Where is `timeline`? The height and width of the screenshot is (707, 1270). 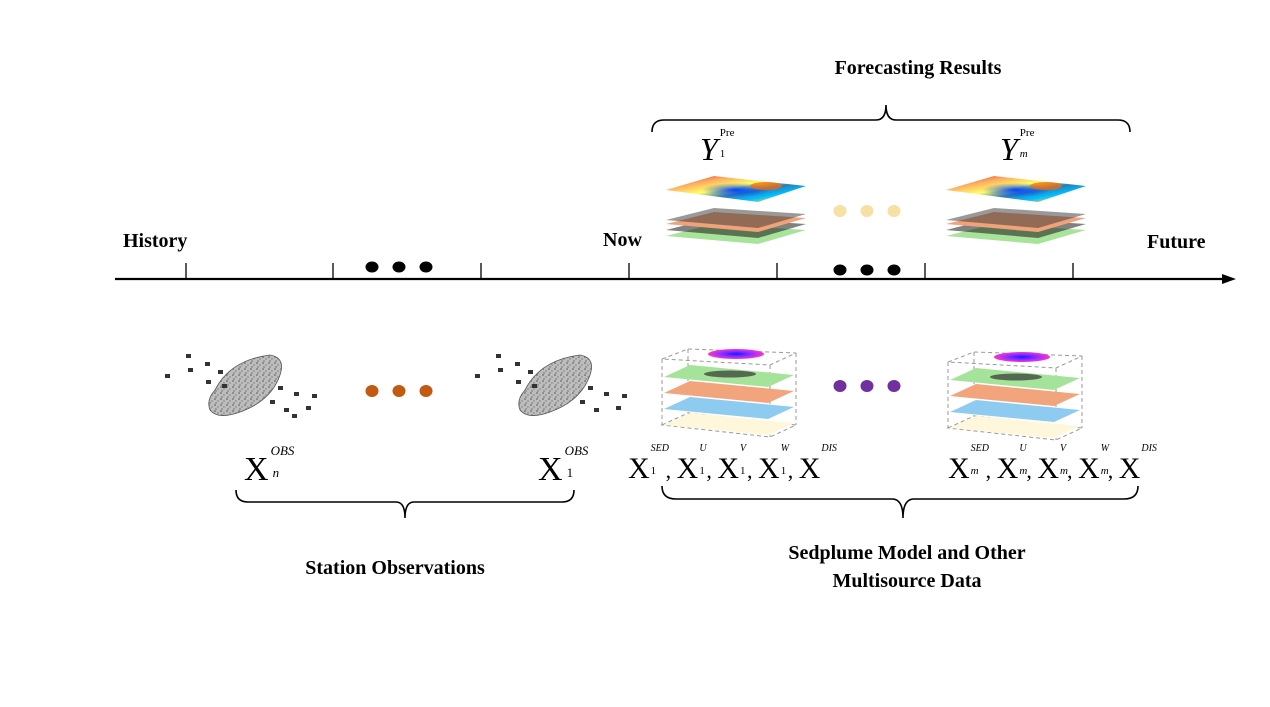 timeline is located at coordinates (675, 272).